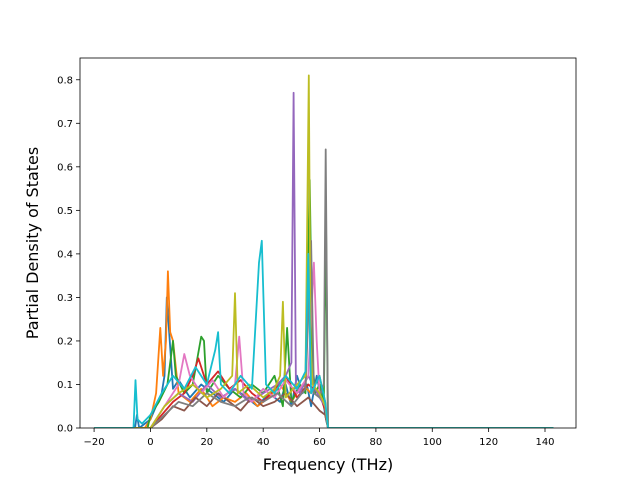  I want to click on x-tick-label: 140, so click(544, 442).